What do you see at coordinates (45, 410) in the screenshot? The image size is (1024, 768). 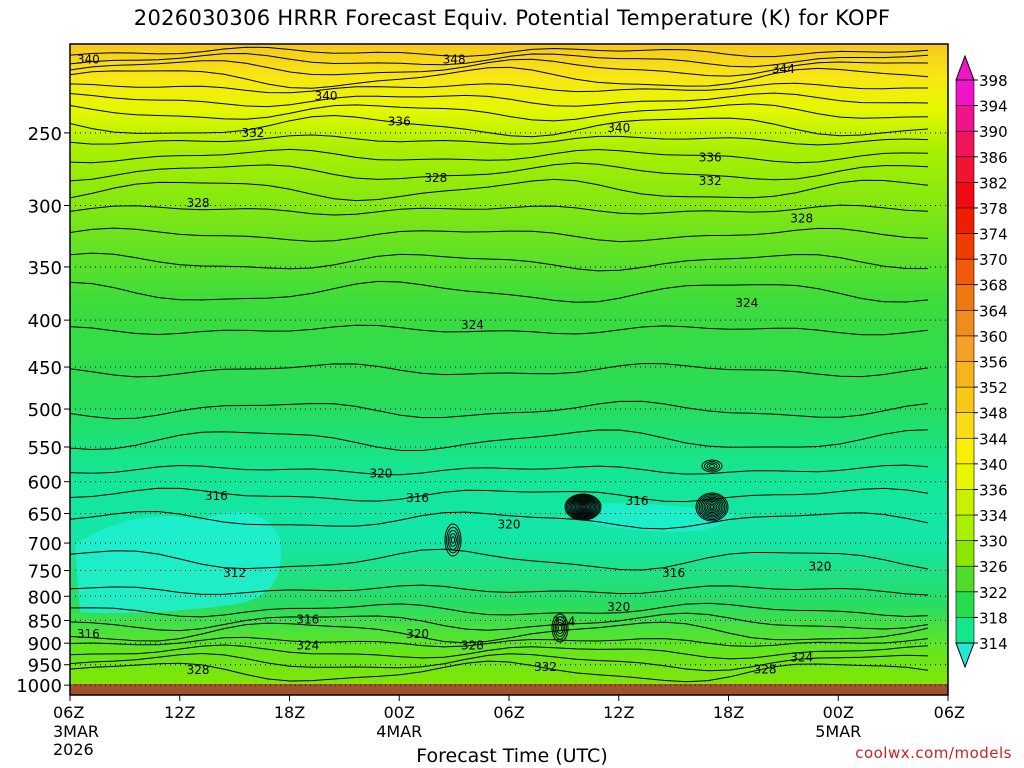 I see `y-tick-label: 500` at bounding box center [45, 410].